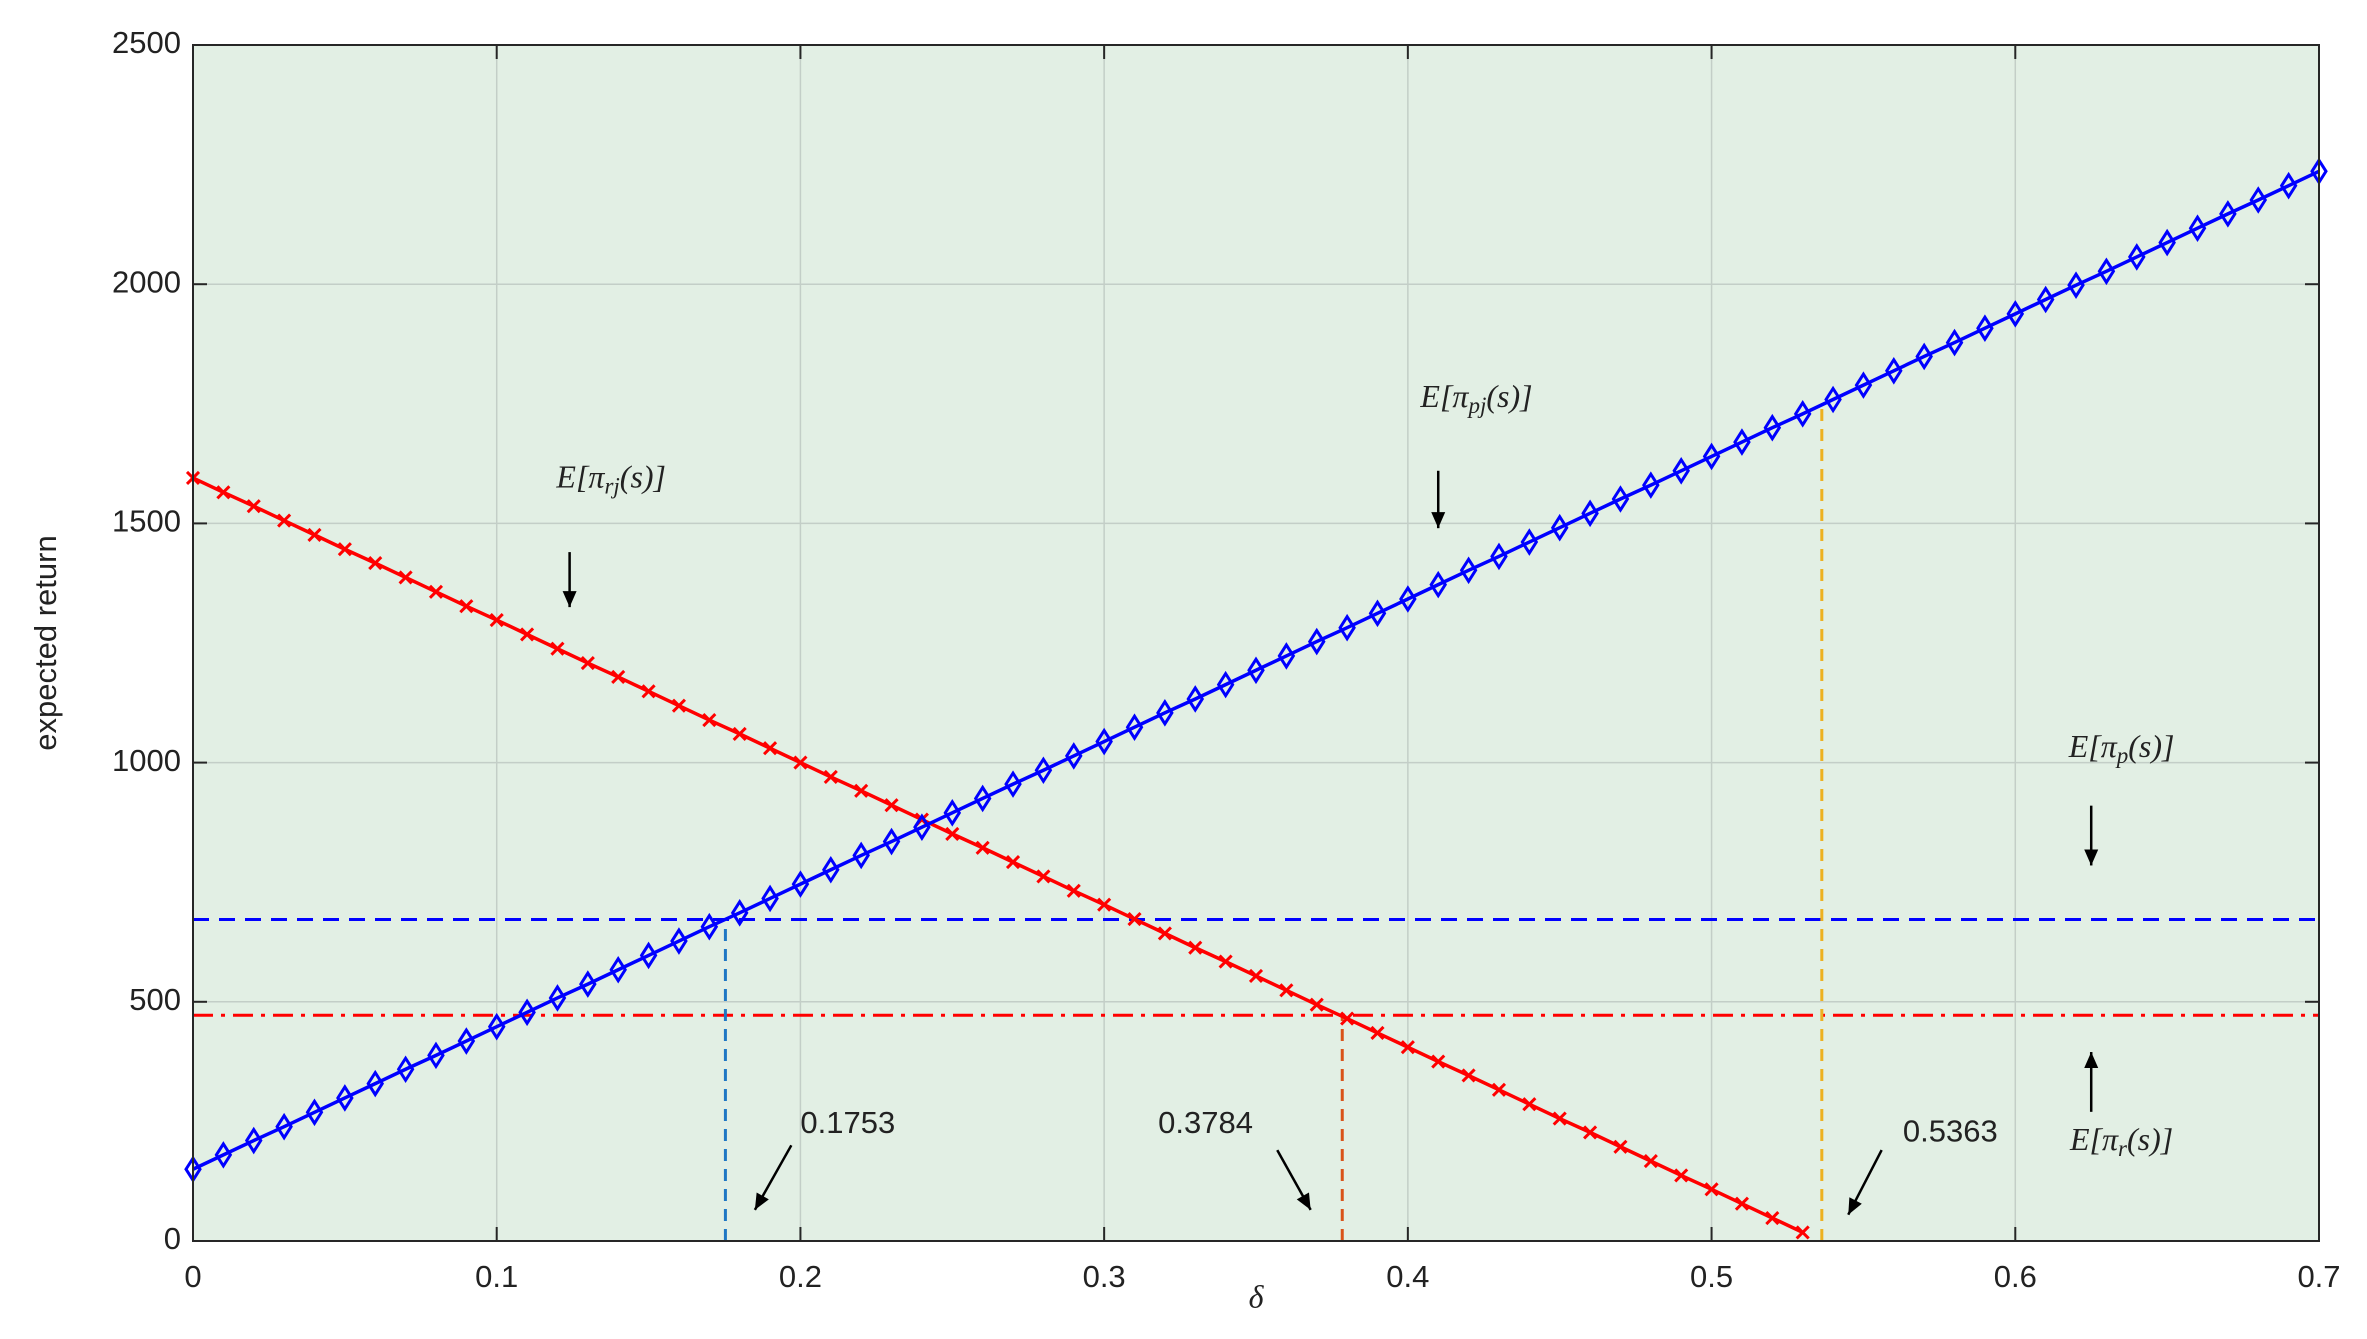  What do you see at coordinates (192, 1276) in the screenshot?
I see `x-tick-label: 0` at bounding box center [192, 1276].